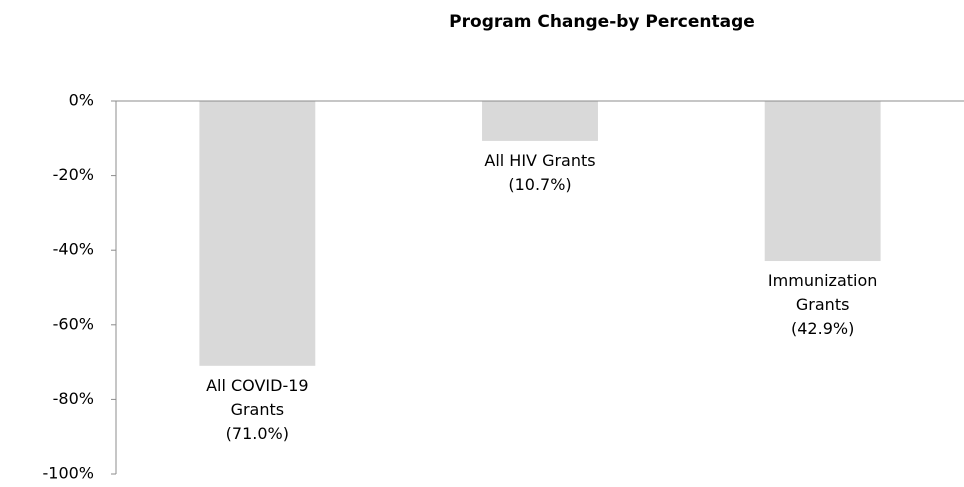  I want to click on category-label: Immunization Grants, so click(822, 293).